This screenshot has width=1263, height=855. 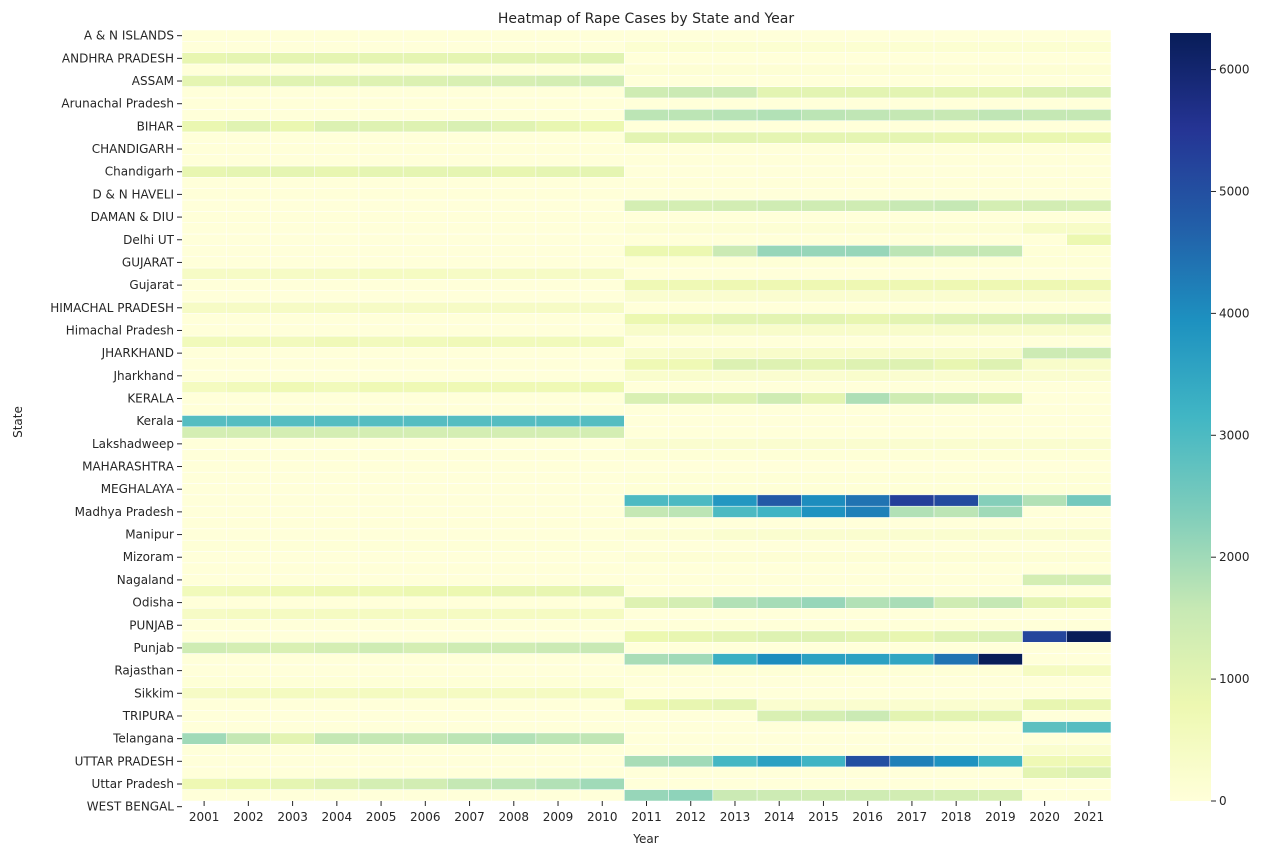 I want to click on x-tick-label: 2011, so click(x=646, y=817).